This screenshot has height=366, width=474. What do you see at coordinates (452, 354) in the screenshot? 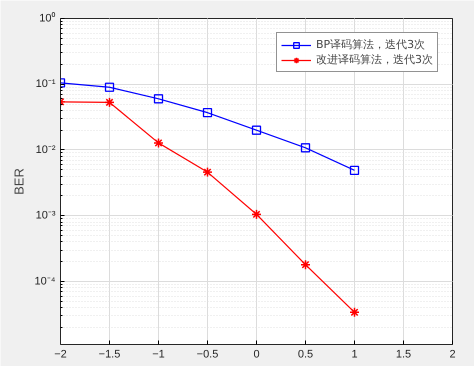
I see `x-tick-label: 2` at bounding box center [452, 354].